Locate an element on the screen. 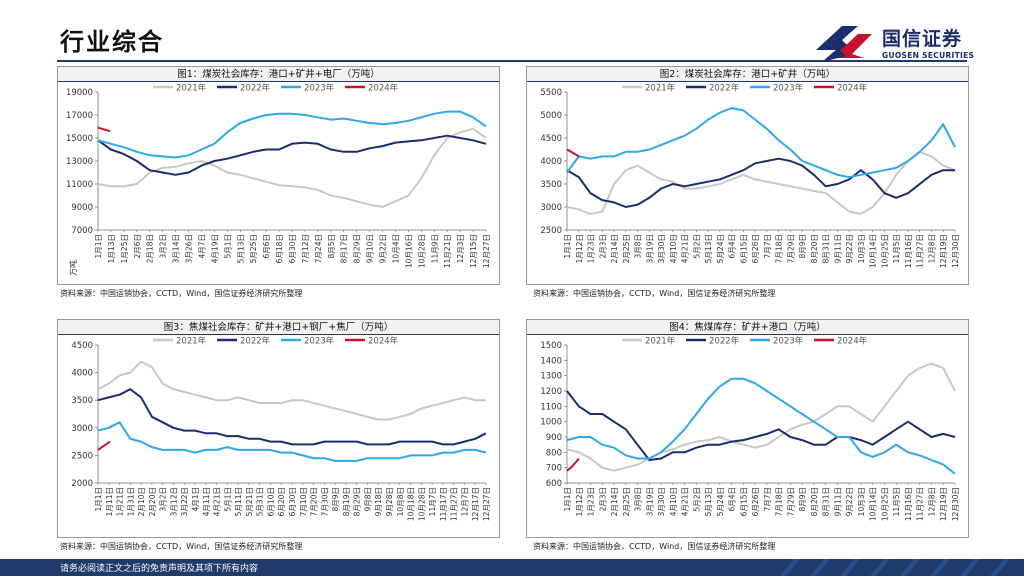 The image size is (1024, 576). x-tick-label: 3月8日 is located at coordinates (638, 246).